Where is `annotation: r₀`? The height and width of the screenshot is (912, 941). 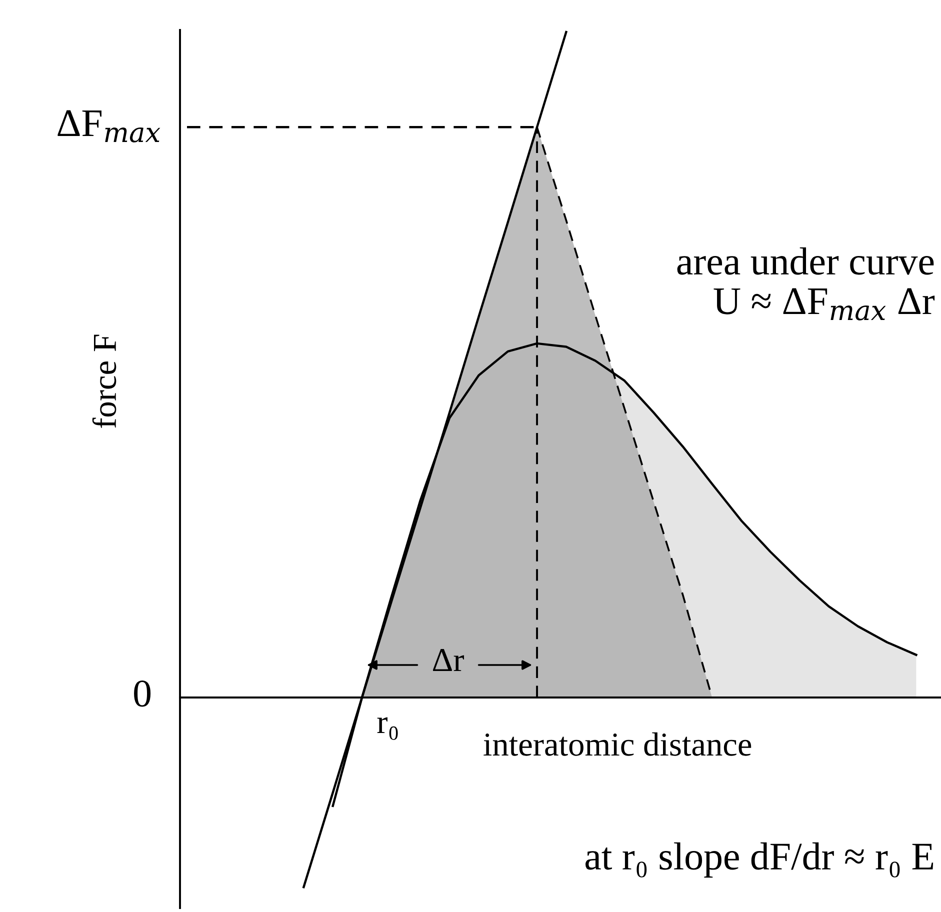 annotation: r₀ is located at coordinates (387, 728).